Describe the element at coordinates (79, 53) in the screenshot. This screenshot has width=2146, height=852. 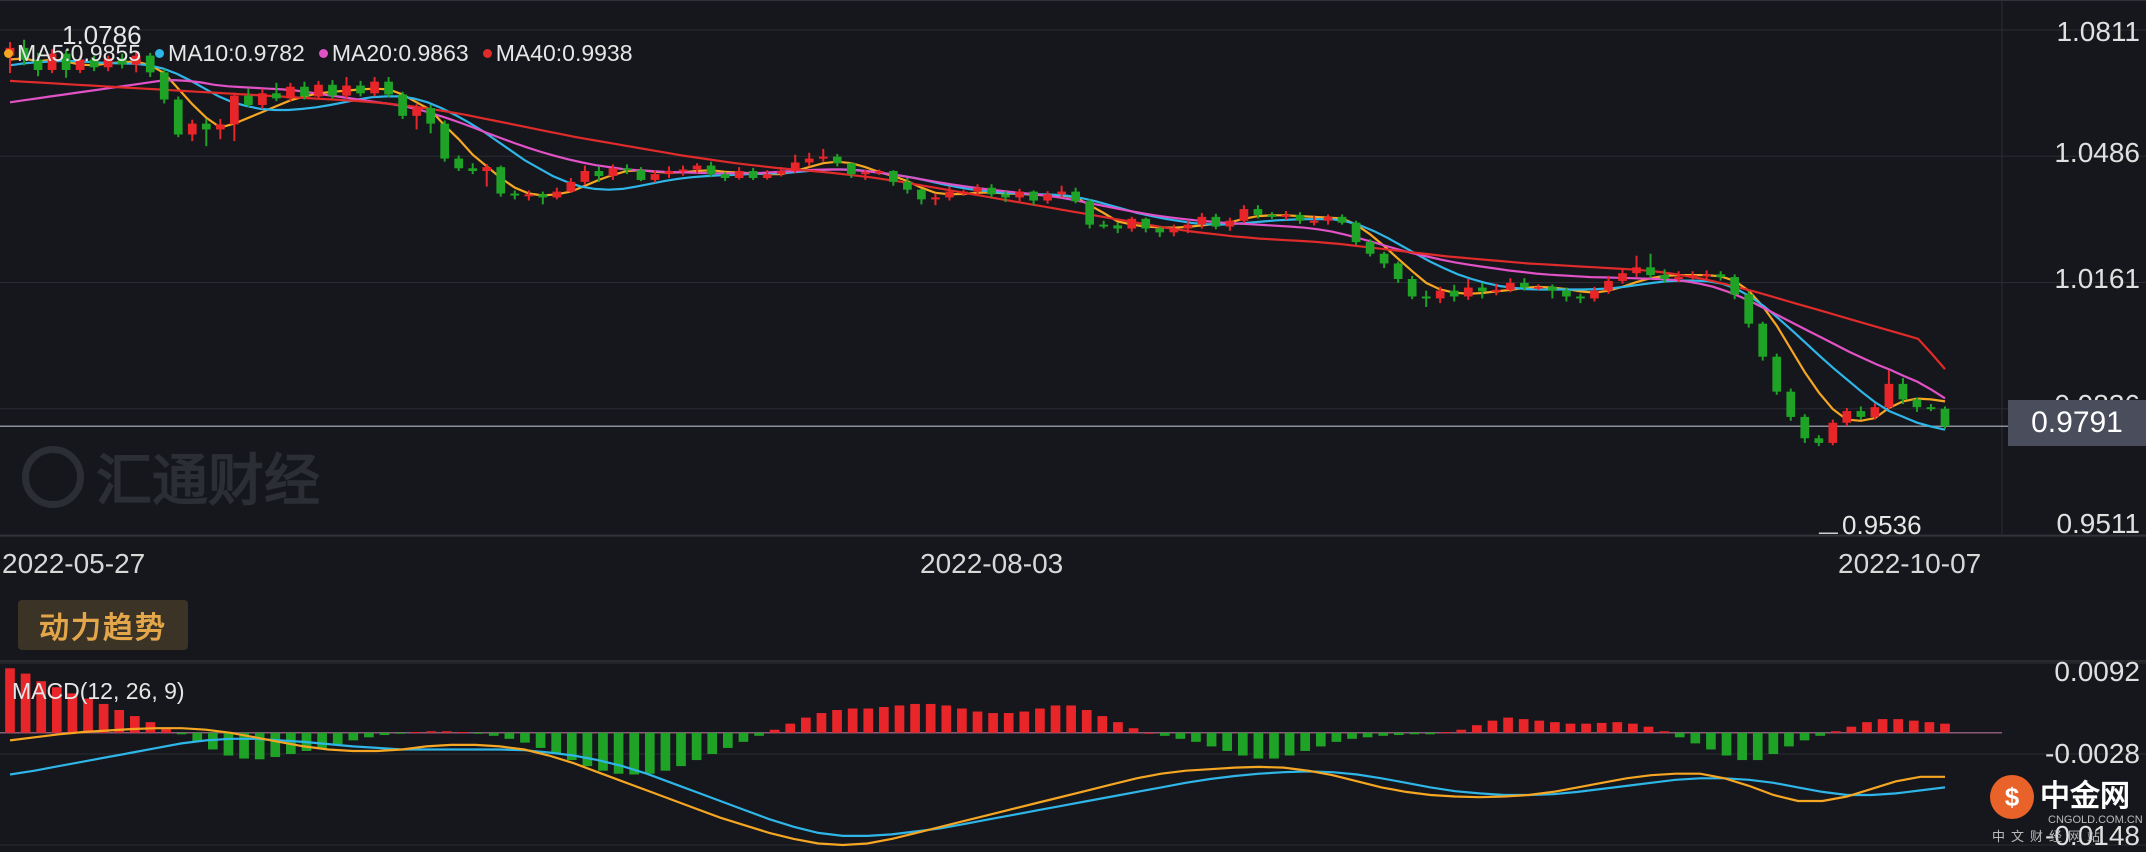
I see `legend-ma5-label: MA5:0.9855` at that location.